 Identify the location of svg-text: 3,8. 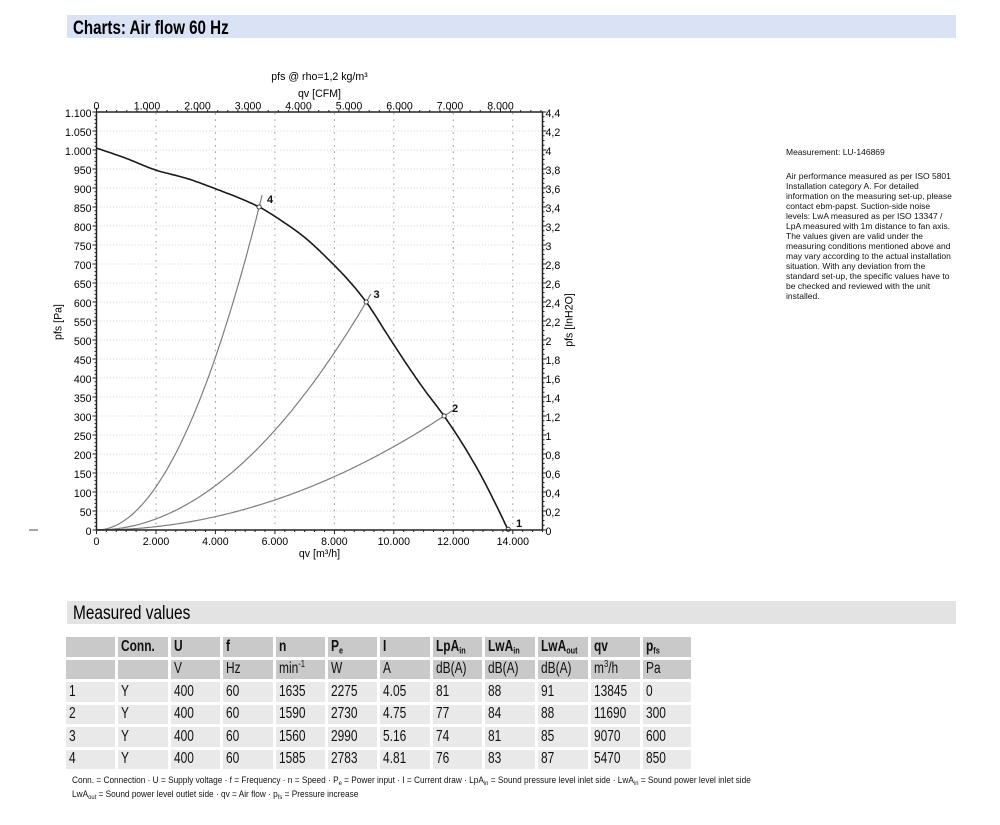
(553, 171).